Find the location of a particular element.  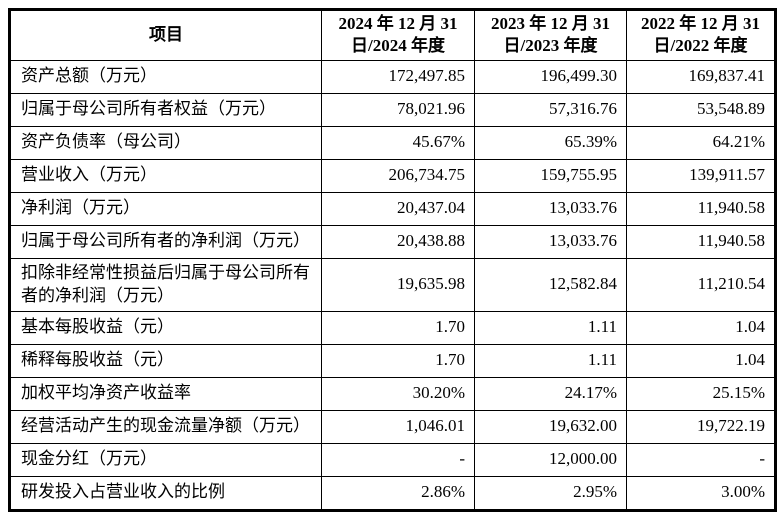

row-value: 172,497.85 is located at coordinates (398, 76).